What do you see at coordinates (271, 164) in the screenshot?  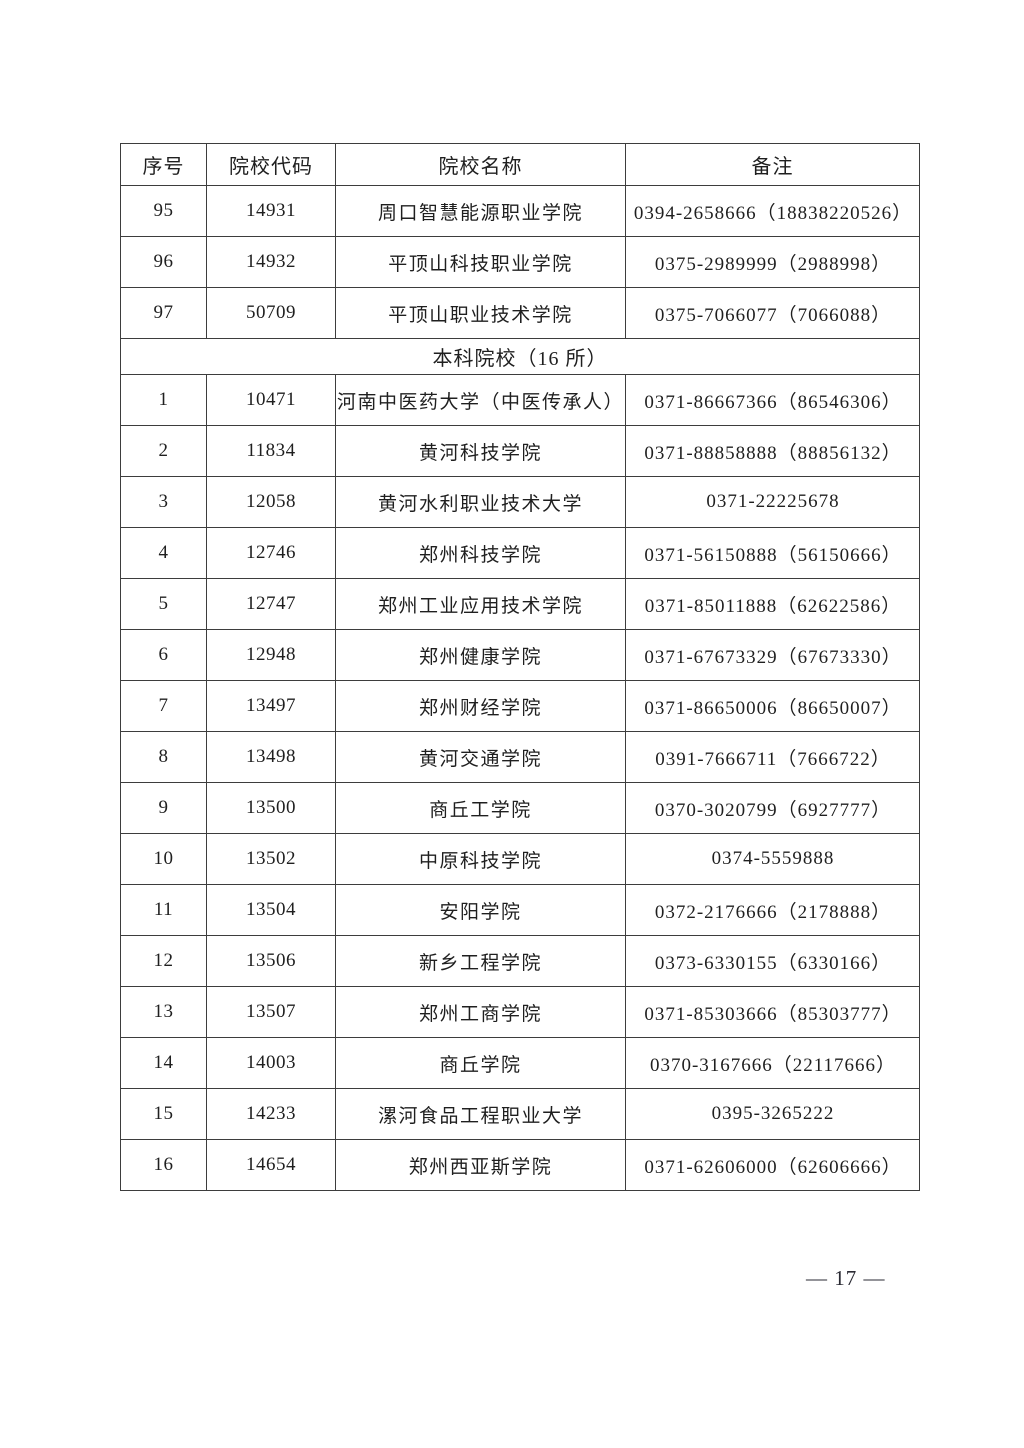 I see `column-header-code: 院校代码` at bounding box center [271, 164].